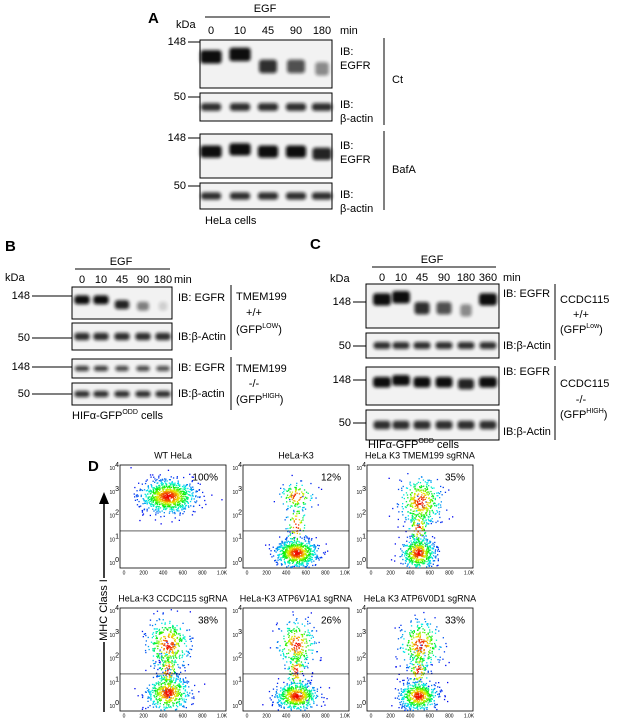  I want to click on treatment-label: EGF, so click(265, 9).